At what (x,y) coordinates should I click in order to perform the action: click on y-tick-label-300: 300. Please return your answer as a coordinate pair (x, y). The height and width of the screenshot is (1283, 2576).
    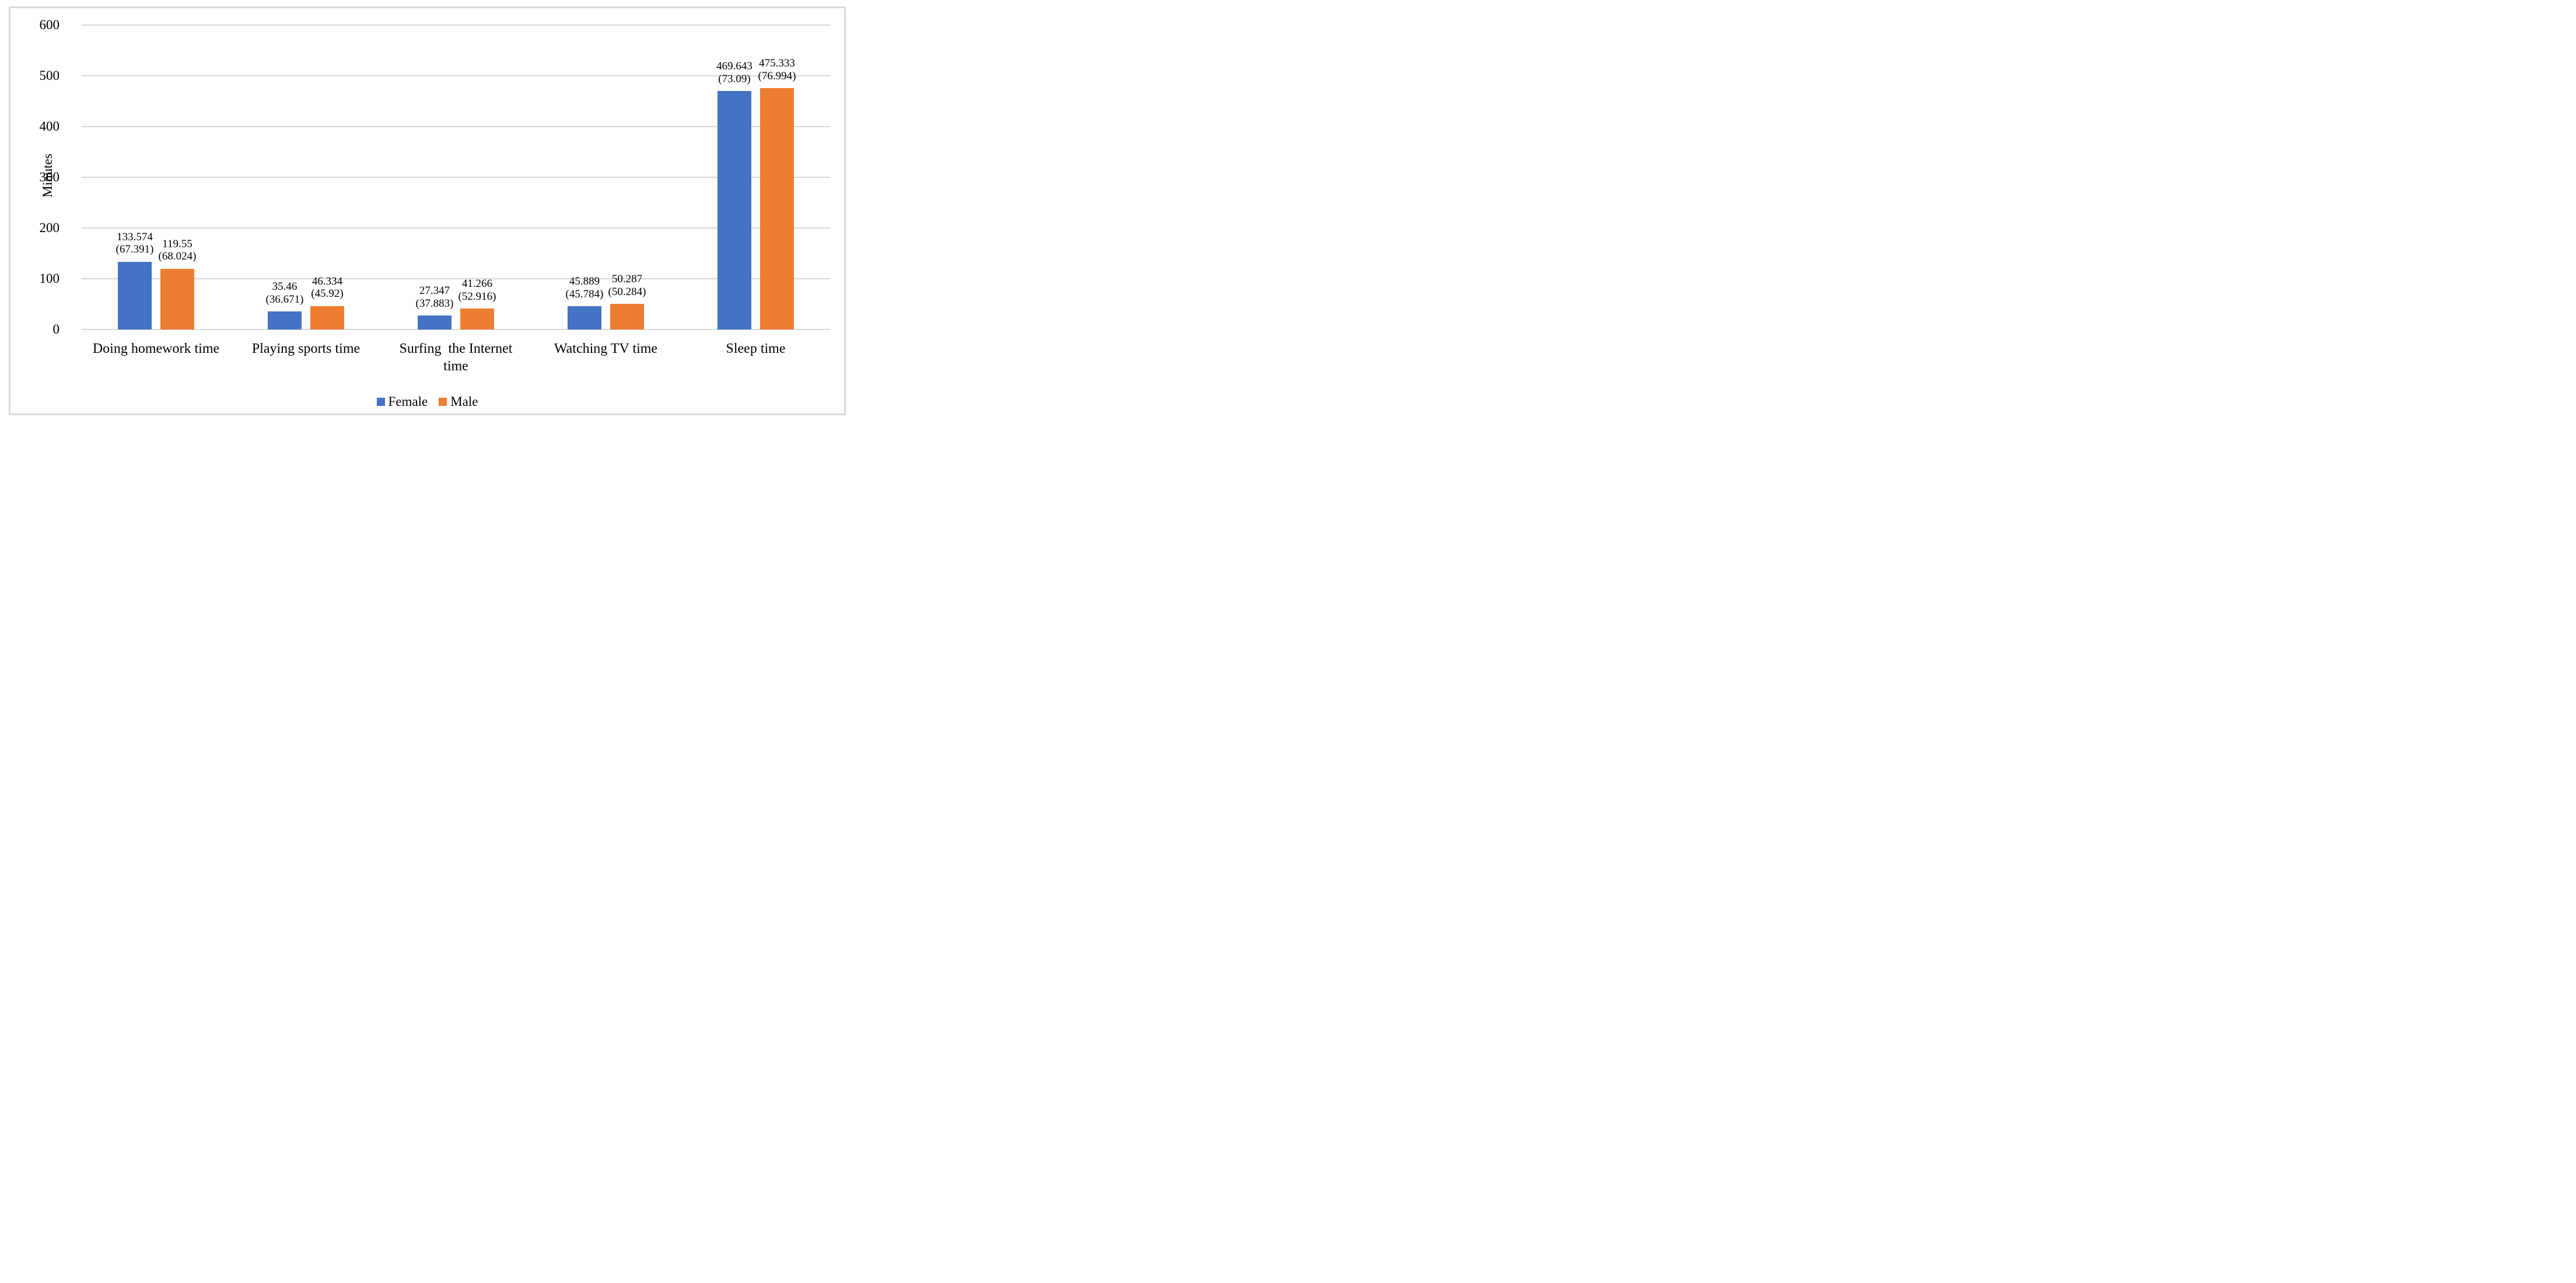
    Looking at the image, I should click on (49, 177).